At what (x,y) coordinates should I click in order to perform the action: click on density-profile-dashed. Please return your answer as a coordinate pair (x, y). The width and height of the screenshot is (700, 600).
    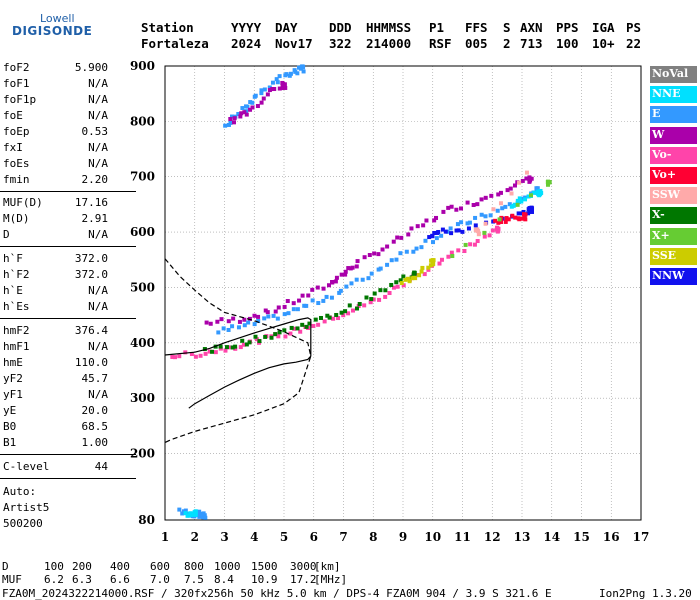
    Looking at the image, I should click on (238, 351).